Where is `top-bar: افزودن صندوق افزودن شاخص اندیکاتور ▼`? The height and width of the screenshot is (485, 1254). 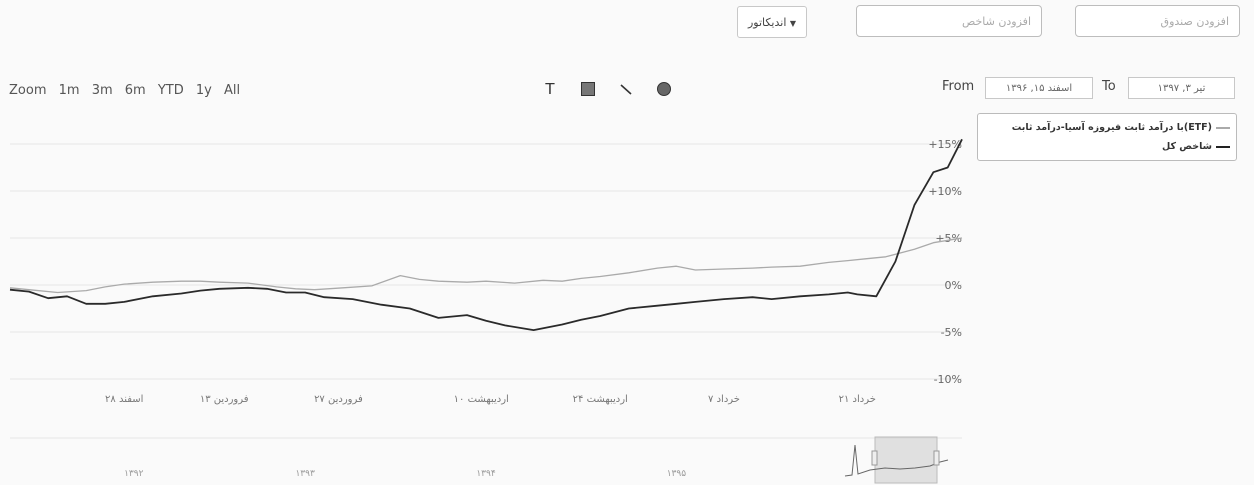
top-bar: افزودن صندوق افزودن شاخص اندیکاتور ▼ is located at coordinates (627, 25).